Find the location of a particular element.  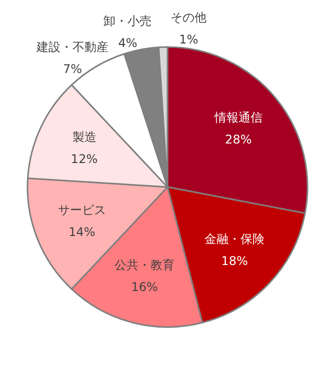

slice-label: サービス is located at coordinates (82, 209).